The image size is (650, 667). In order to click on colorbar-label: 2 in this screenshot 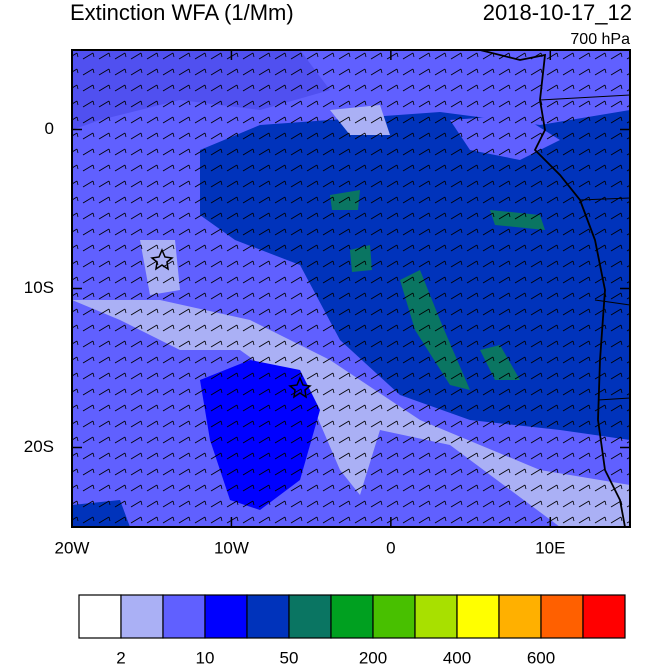, I will do `click(120, 657)`.